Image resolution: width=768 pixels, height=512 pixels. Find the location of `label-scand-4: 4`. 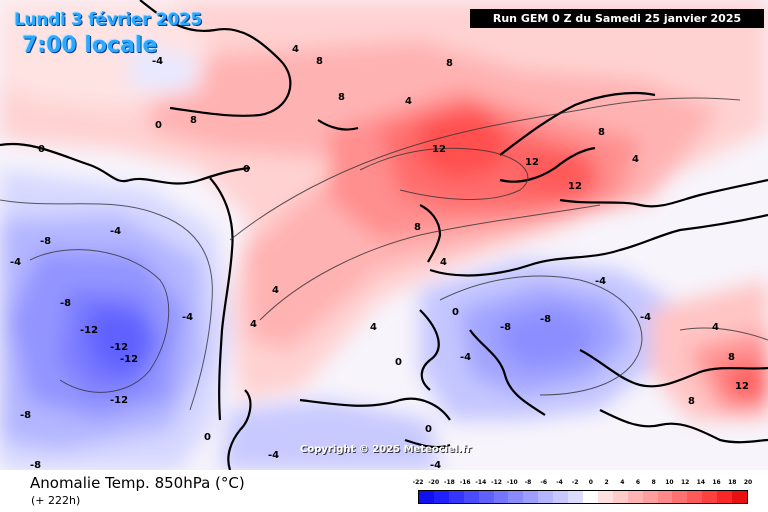

label-scand-4: 4 is located at coordinates (635, 159).